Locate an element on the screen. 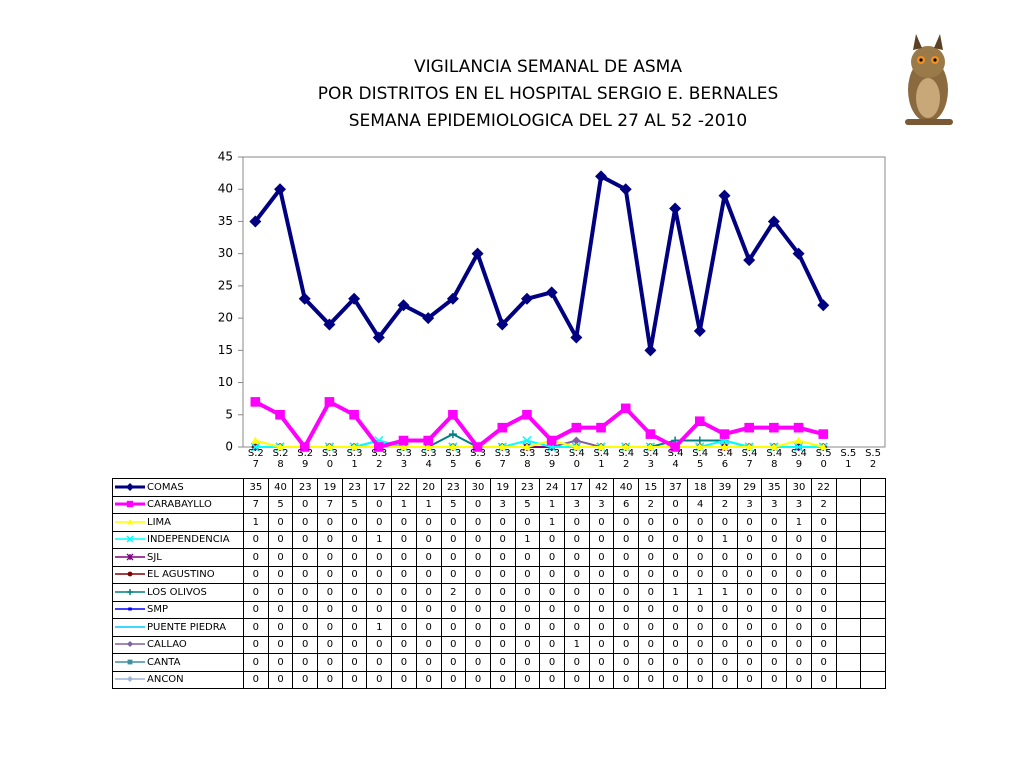  x-tick-label: S.49 is located at coordinates (799, 459).